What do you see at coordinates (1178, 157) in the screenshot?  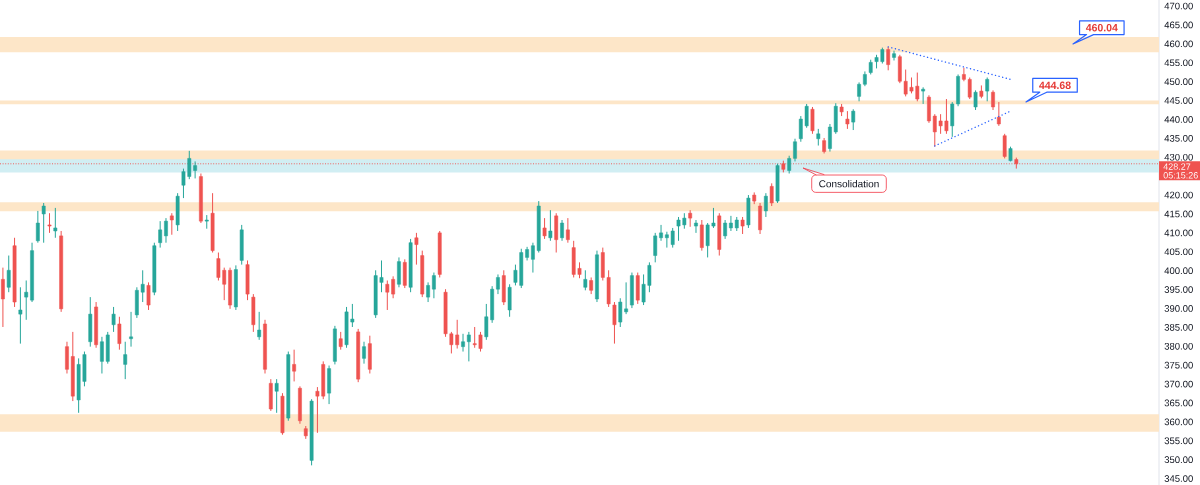 I see `y-tick-label: 430.00` at bounding box center [1178, 157].